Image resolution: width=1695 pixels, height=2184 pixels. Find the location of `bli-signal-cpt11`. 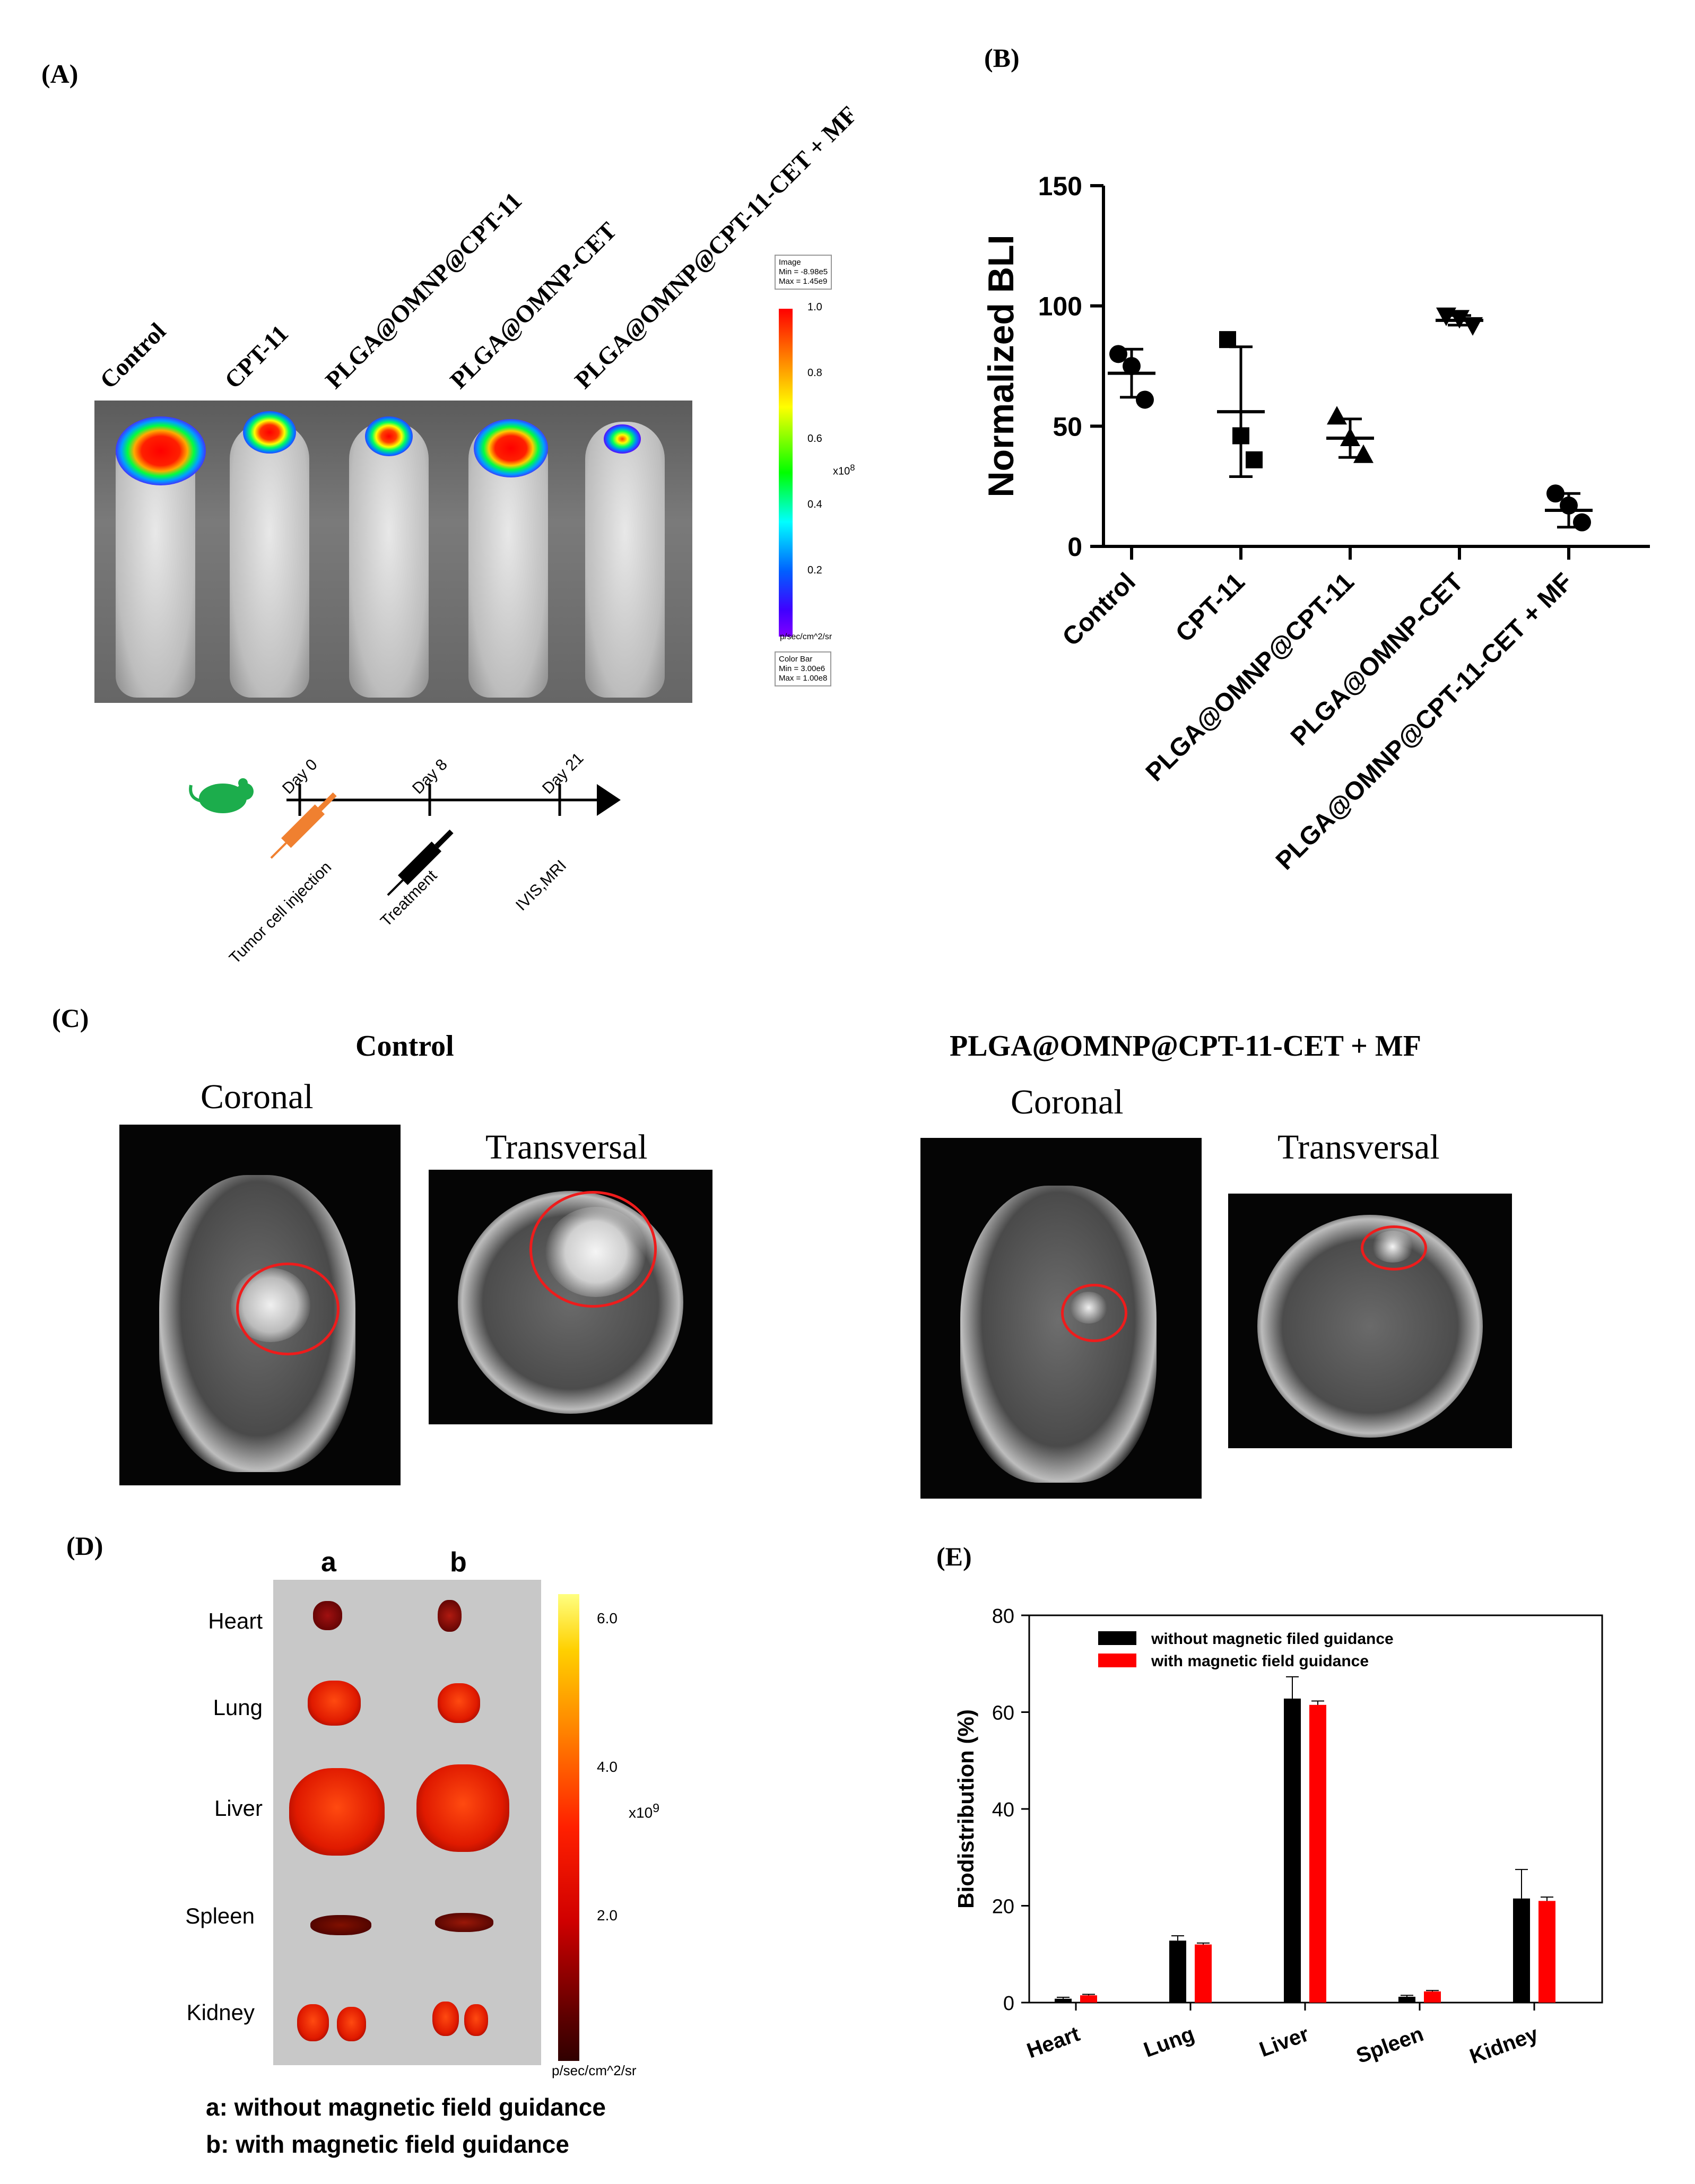

bli-signal-cpt11 is located at coordinates (269, 433).